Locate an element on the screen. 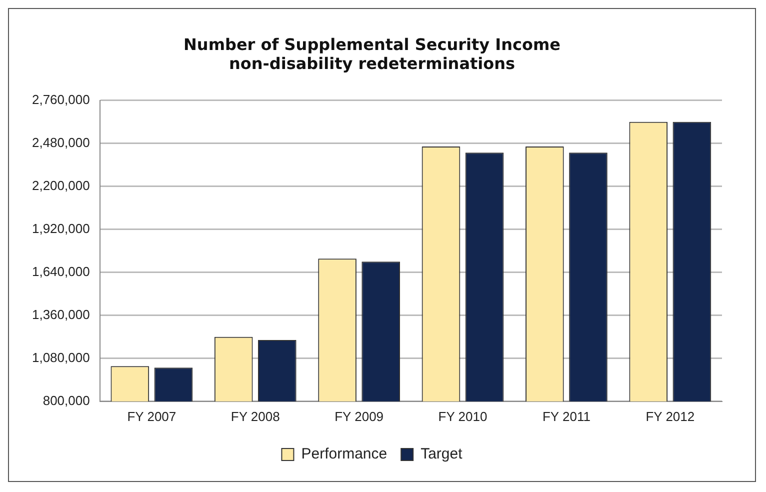  x-tick-label: FY 2011 is located at coordinates (566, 416).